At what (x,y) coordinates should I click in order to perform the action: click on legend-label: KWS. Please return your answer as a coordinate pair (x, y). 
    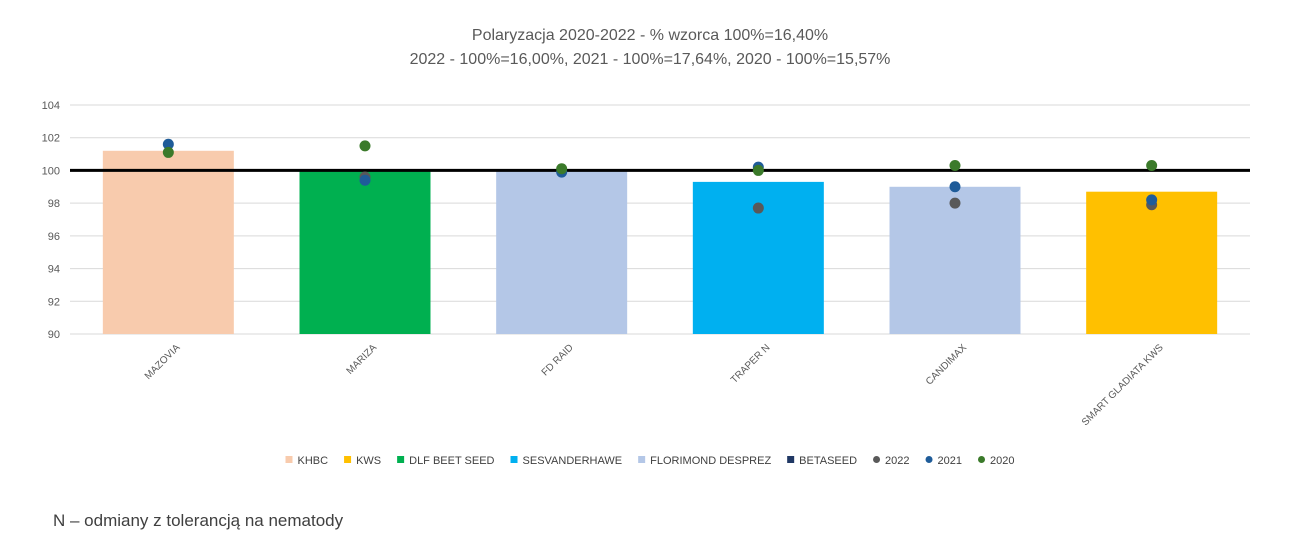
    Looking at the image, I should click on (368, 461).